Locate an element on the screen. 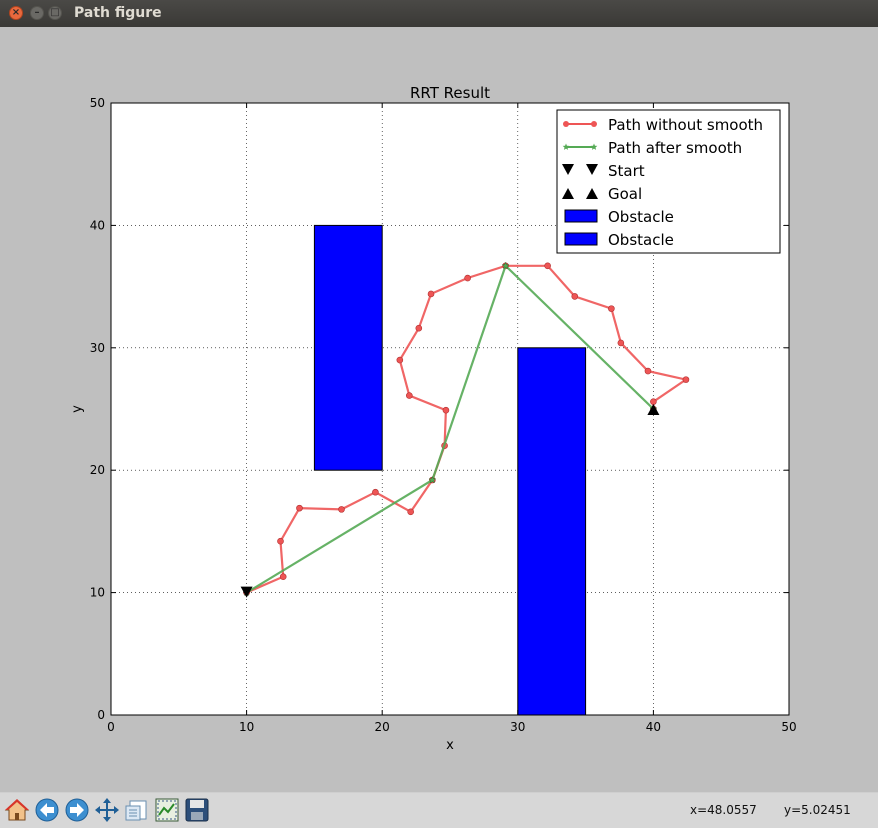  save-button is located at coordinates (197, 810).